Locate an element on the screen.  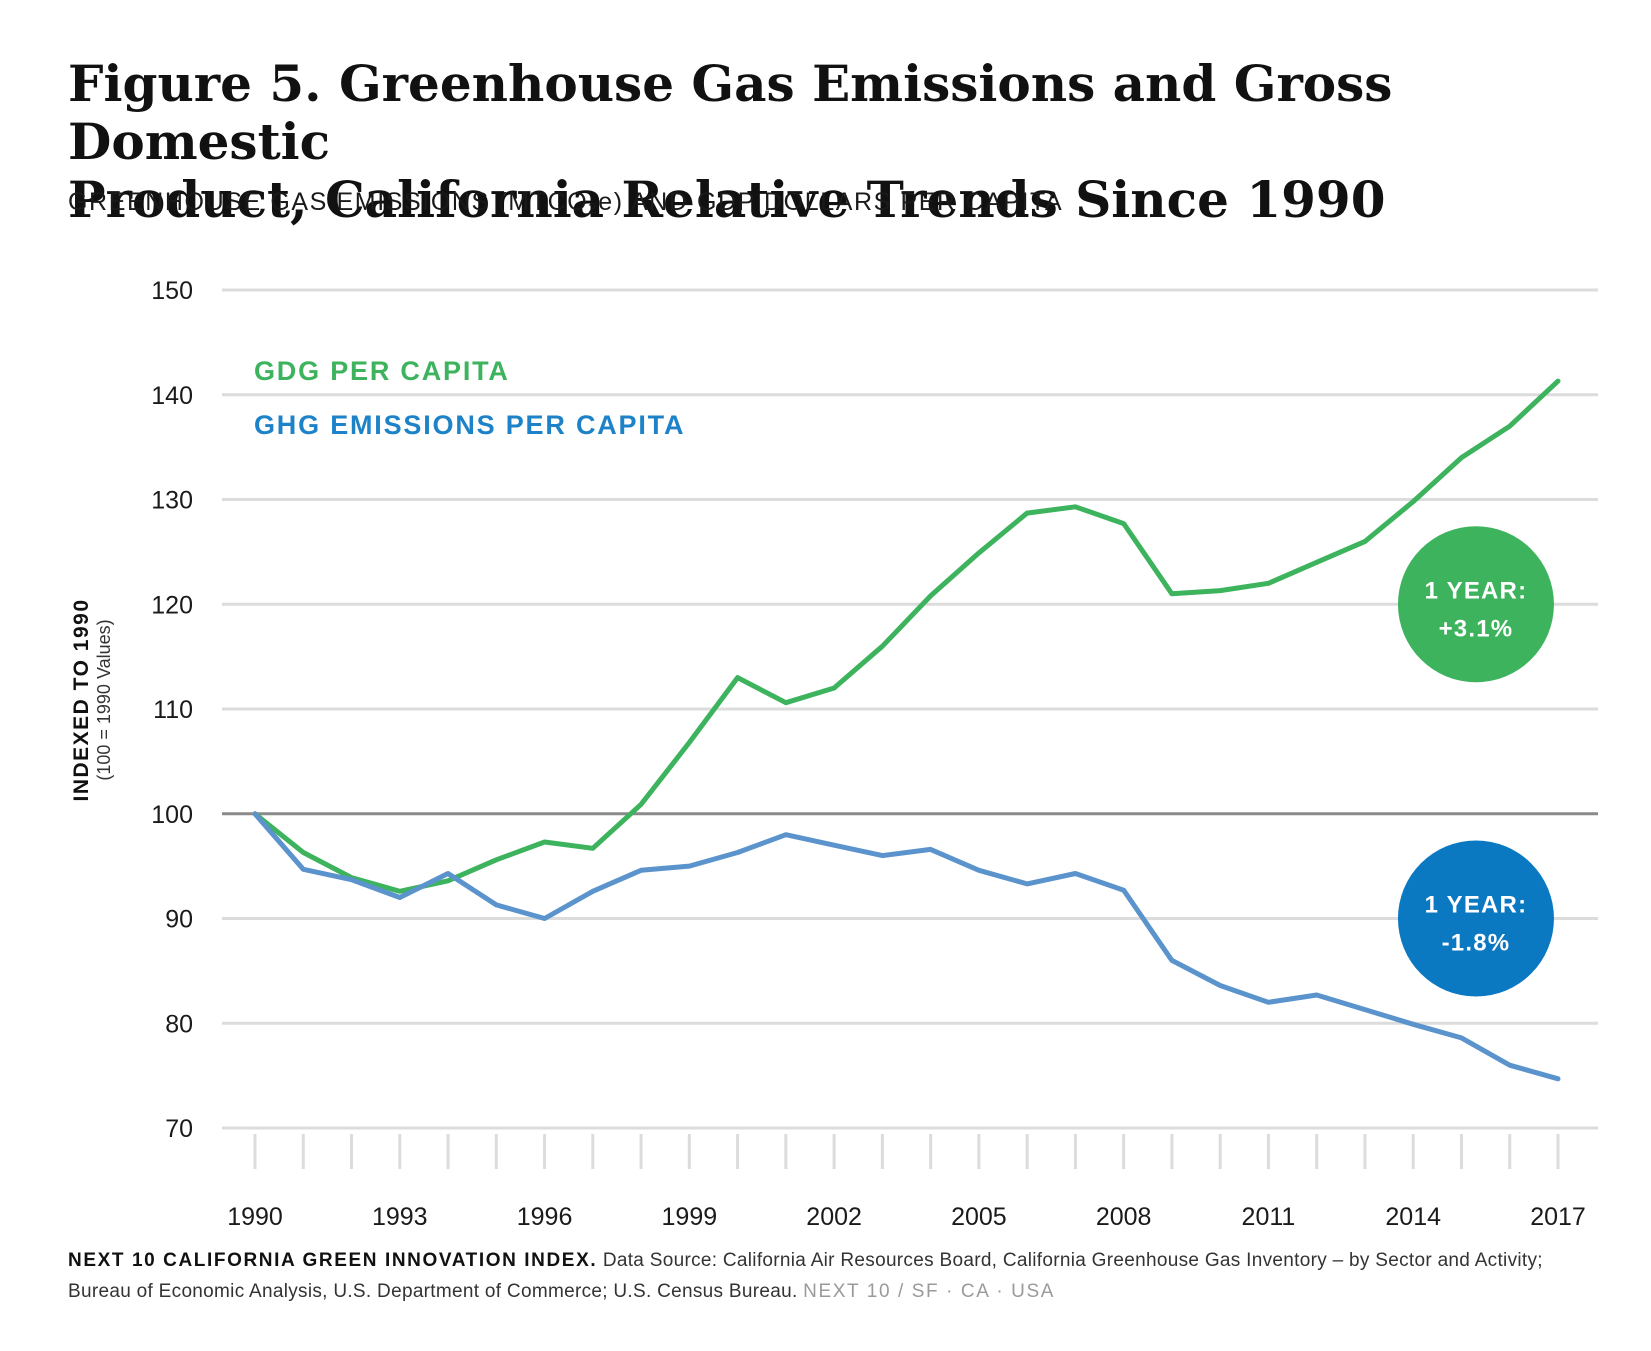
x-tick-label: 1990 is located at coordinates (255, 1217).